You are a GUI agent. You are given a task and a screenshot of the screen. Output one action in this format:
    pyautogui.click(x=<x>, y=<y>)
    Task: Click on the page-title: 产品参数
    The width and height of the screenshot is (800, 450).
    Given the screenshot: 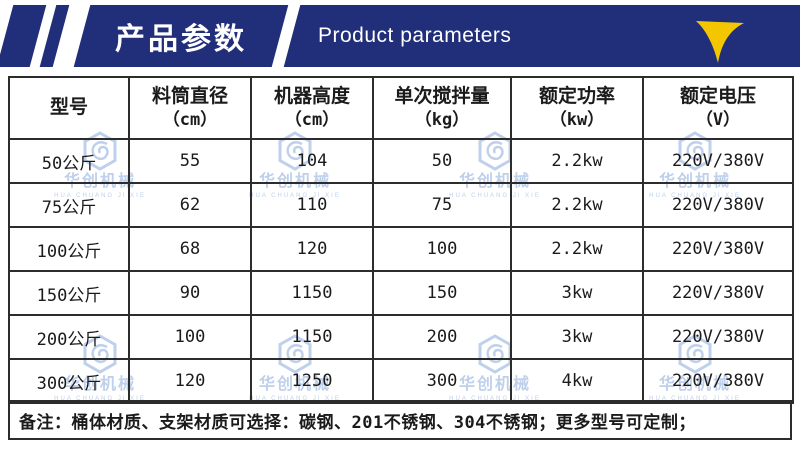 What is the action you would take?
    pyautogui.click(x=181, y=39)
    